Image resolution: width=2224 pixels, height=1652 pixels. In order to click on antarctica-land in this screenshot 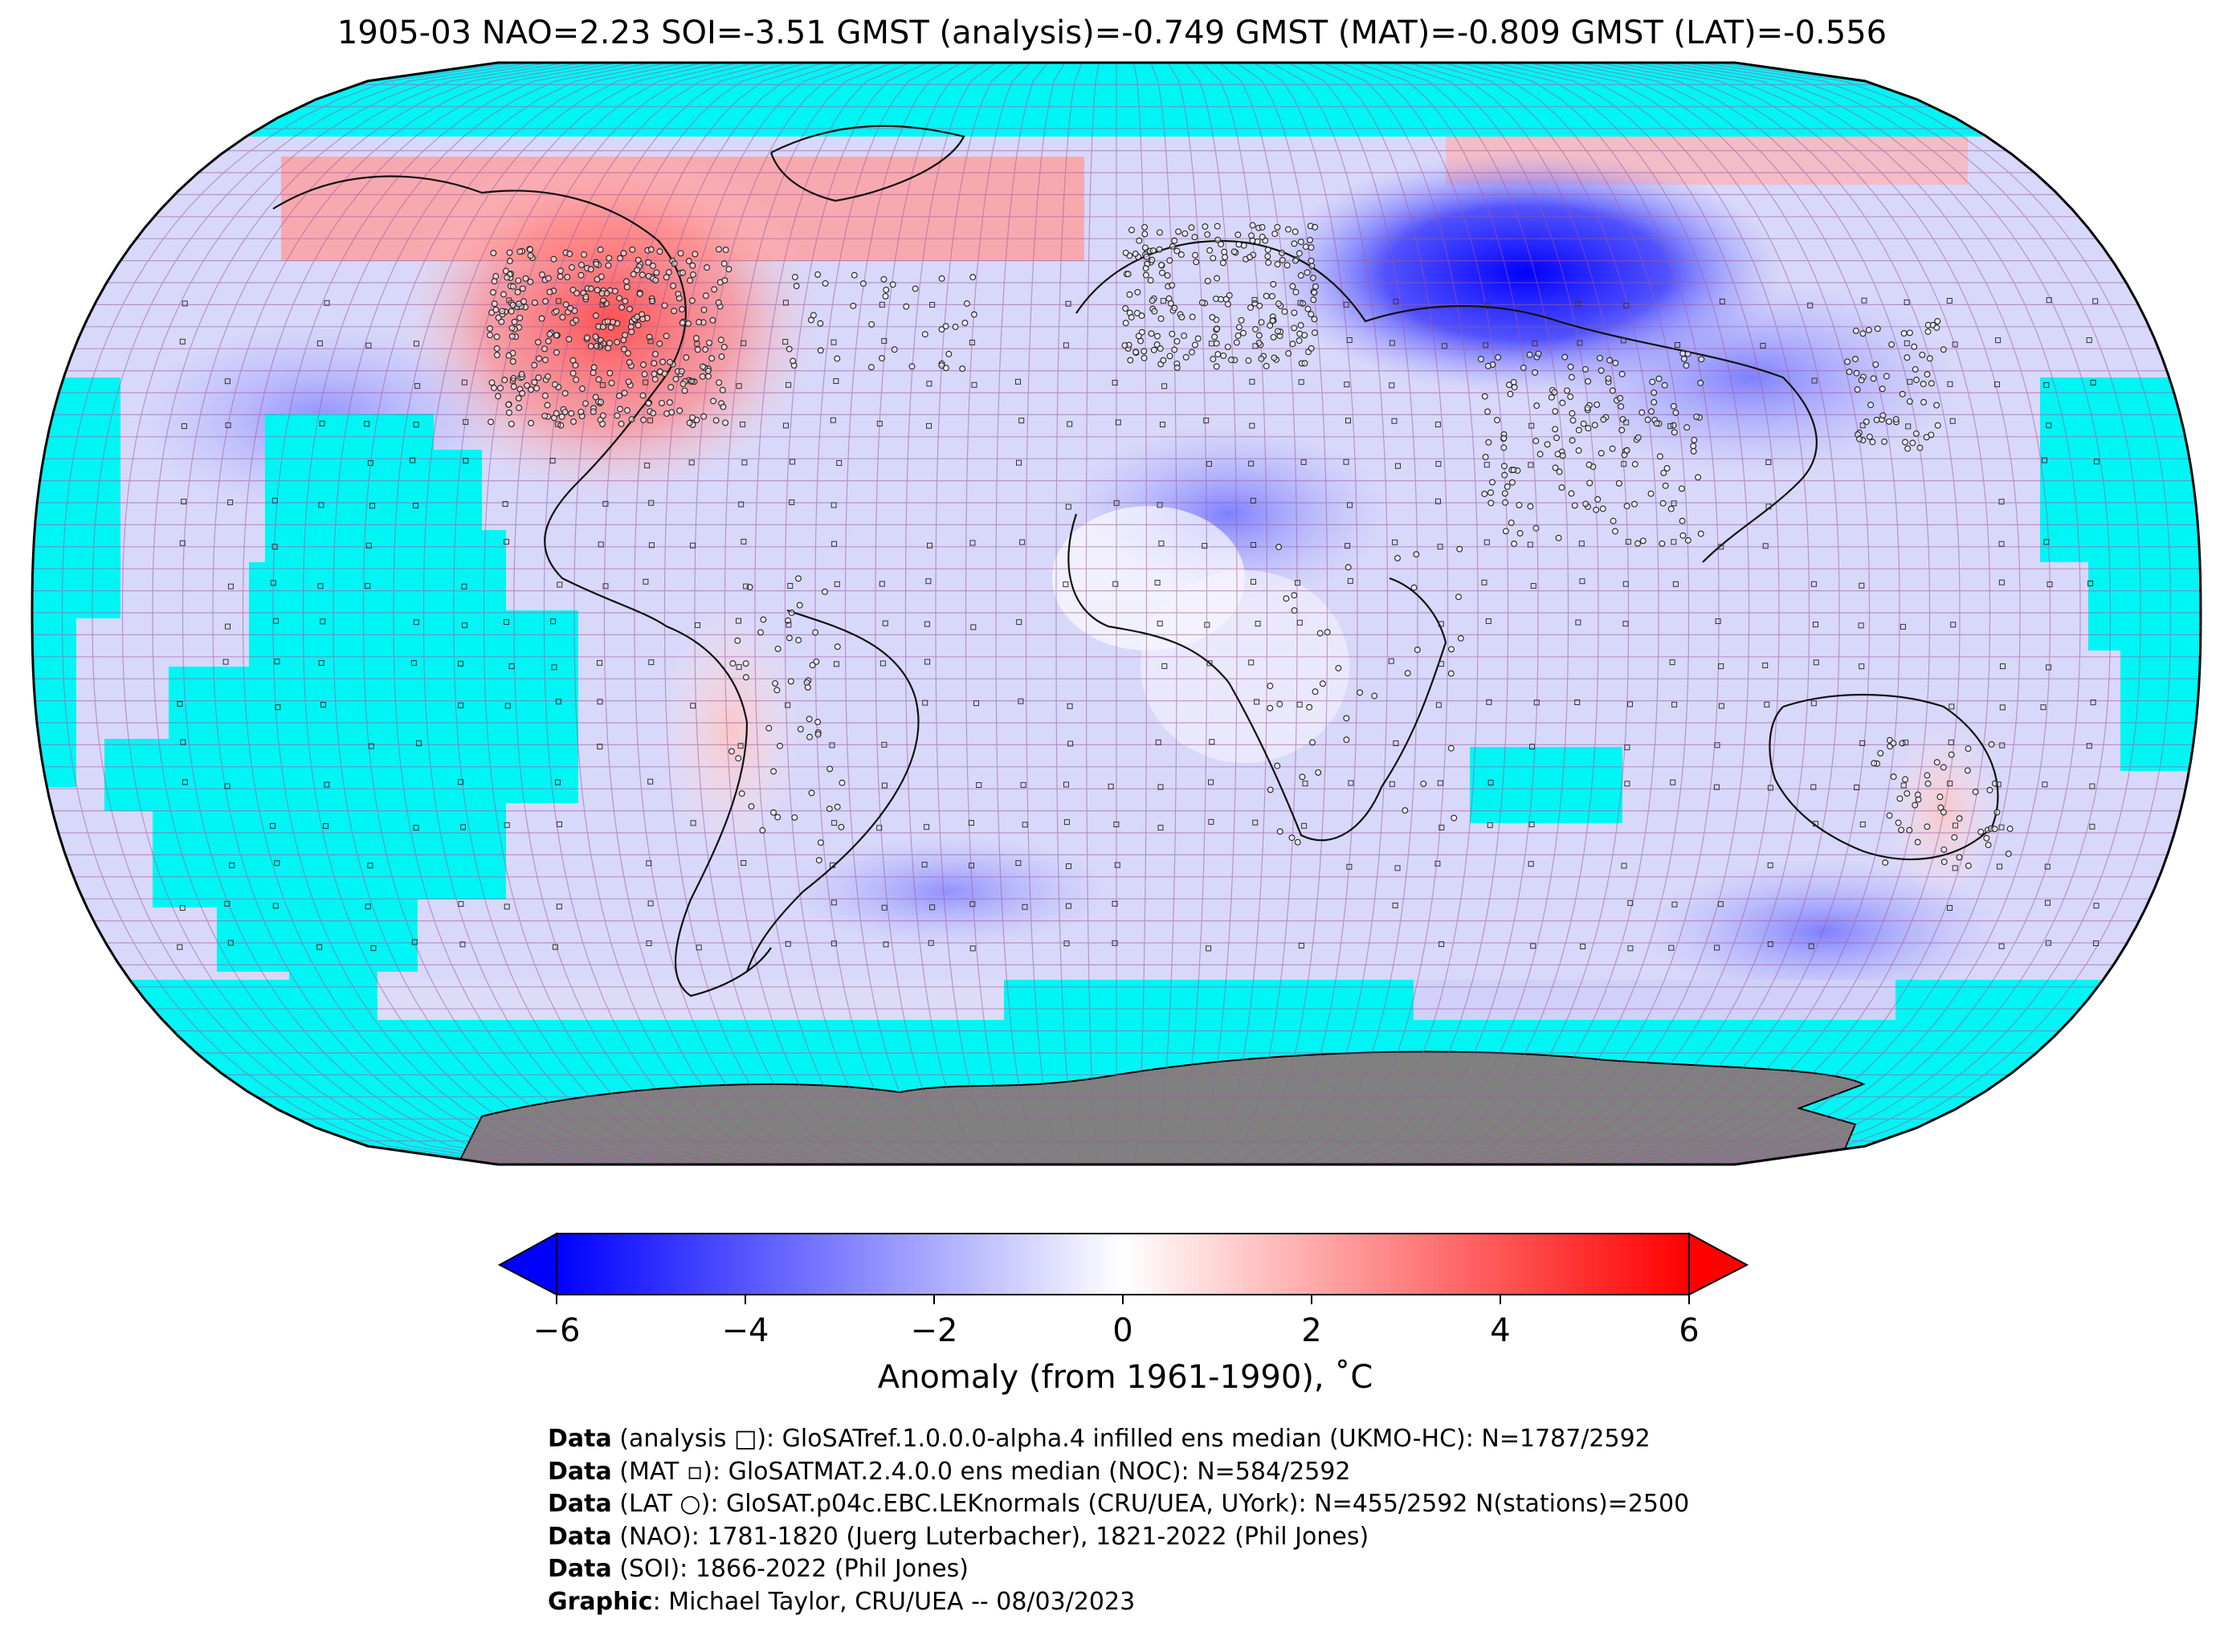, I will do `click(1157, 1107)`.